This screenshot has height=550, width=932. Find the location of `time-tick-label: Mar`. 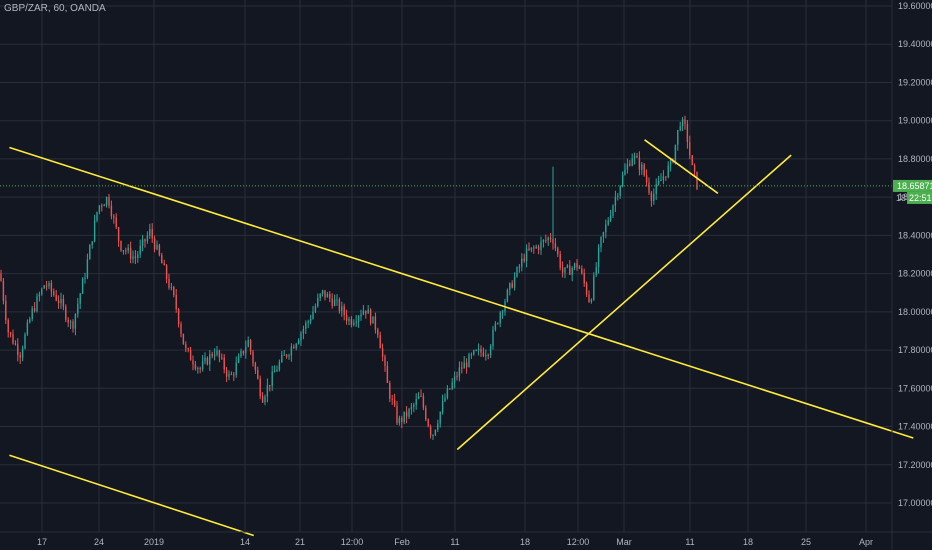

time-tick-label: Mar is located at coordinates (624, 542).